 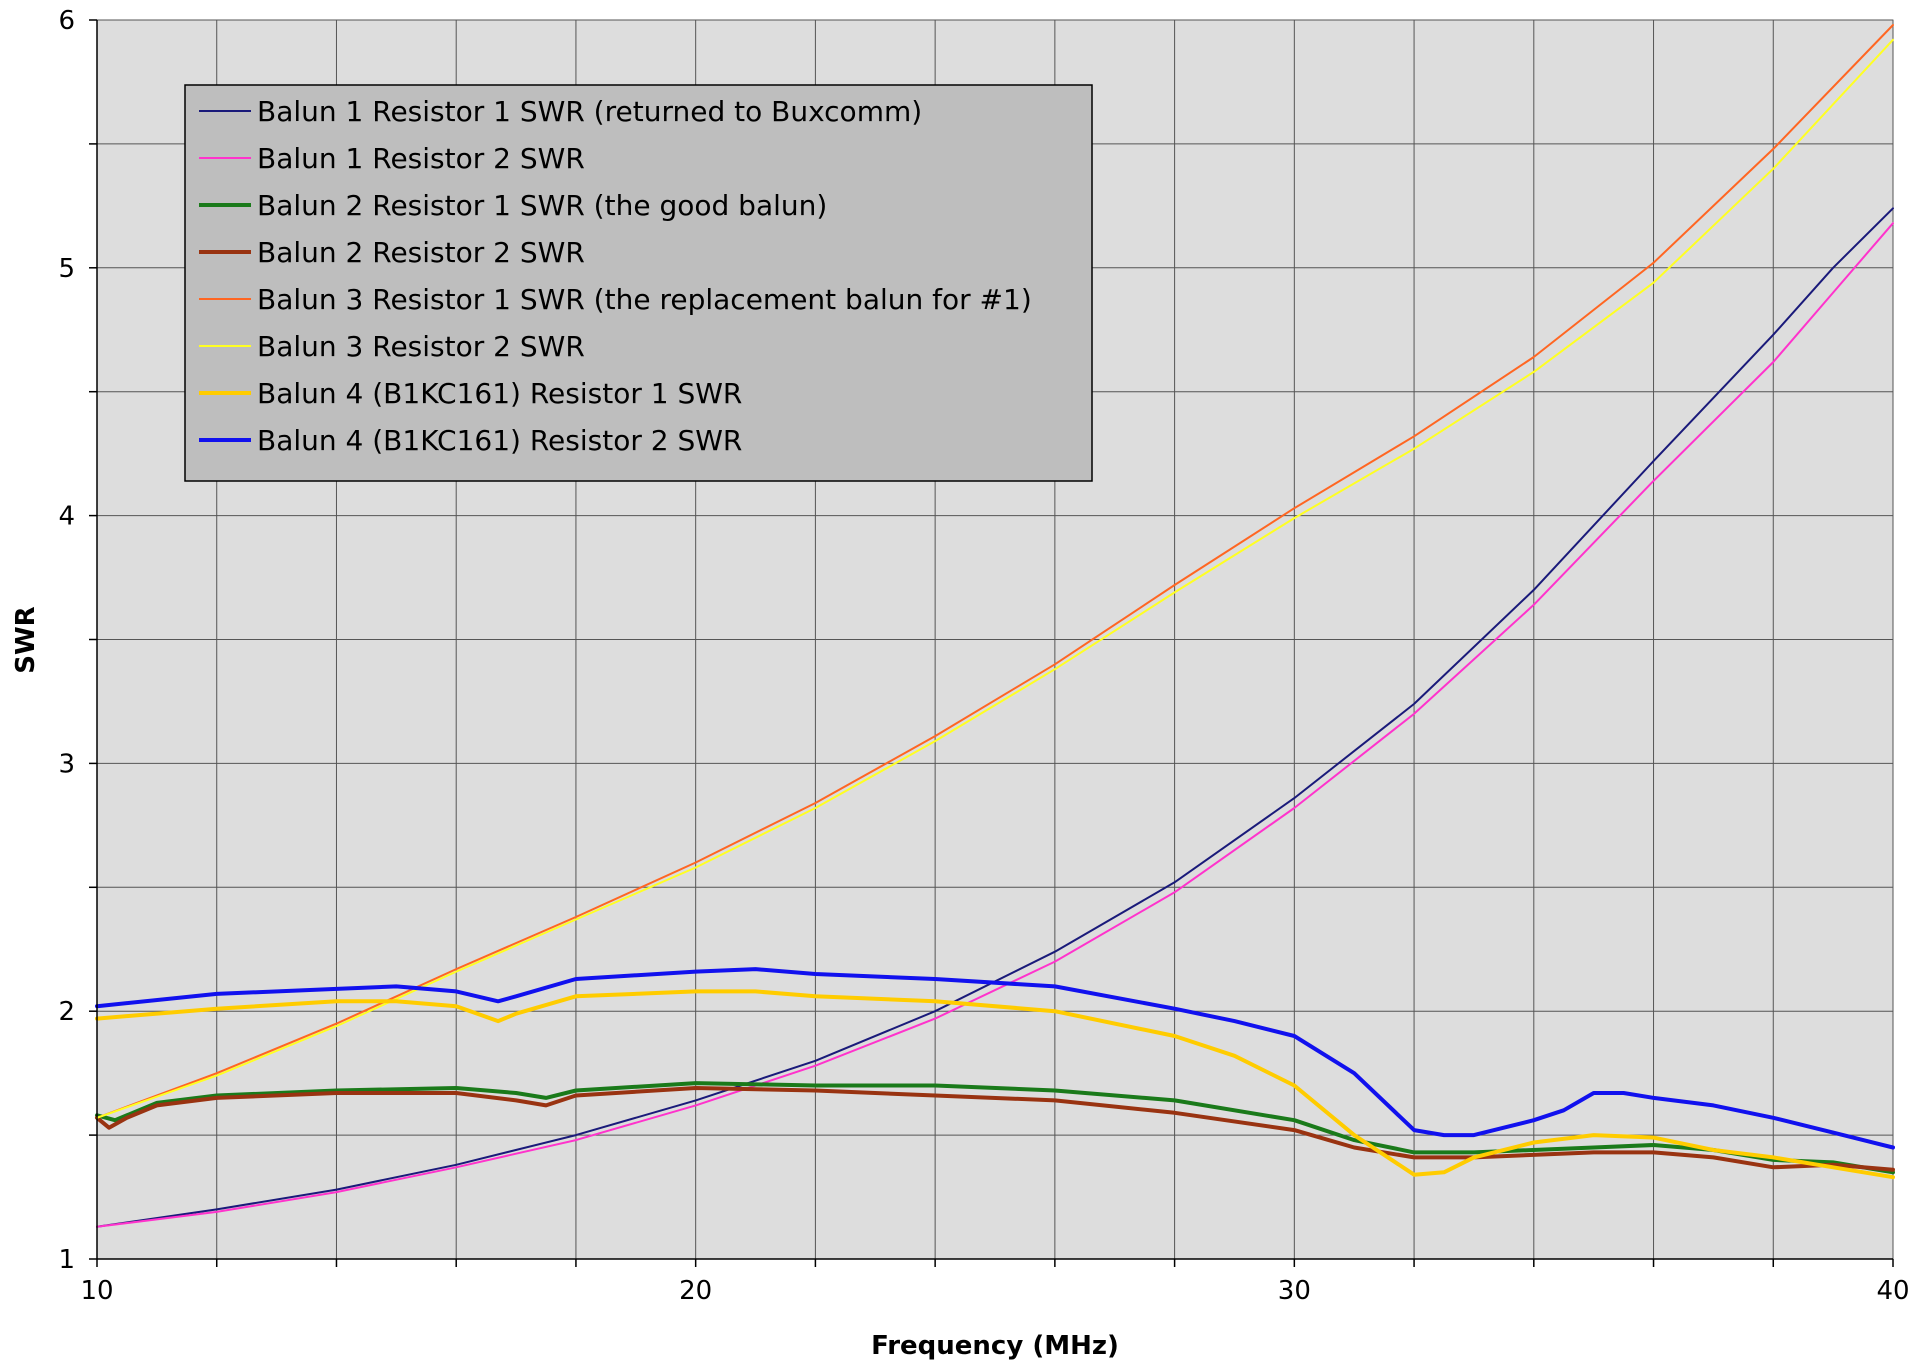 What do you see at coordinates (421, 252) in the screenshot?
I see `legend-label: Balun 2 Resistor 2 SWR` at bounding box center [421, 252].